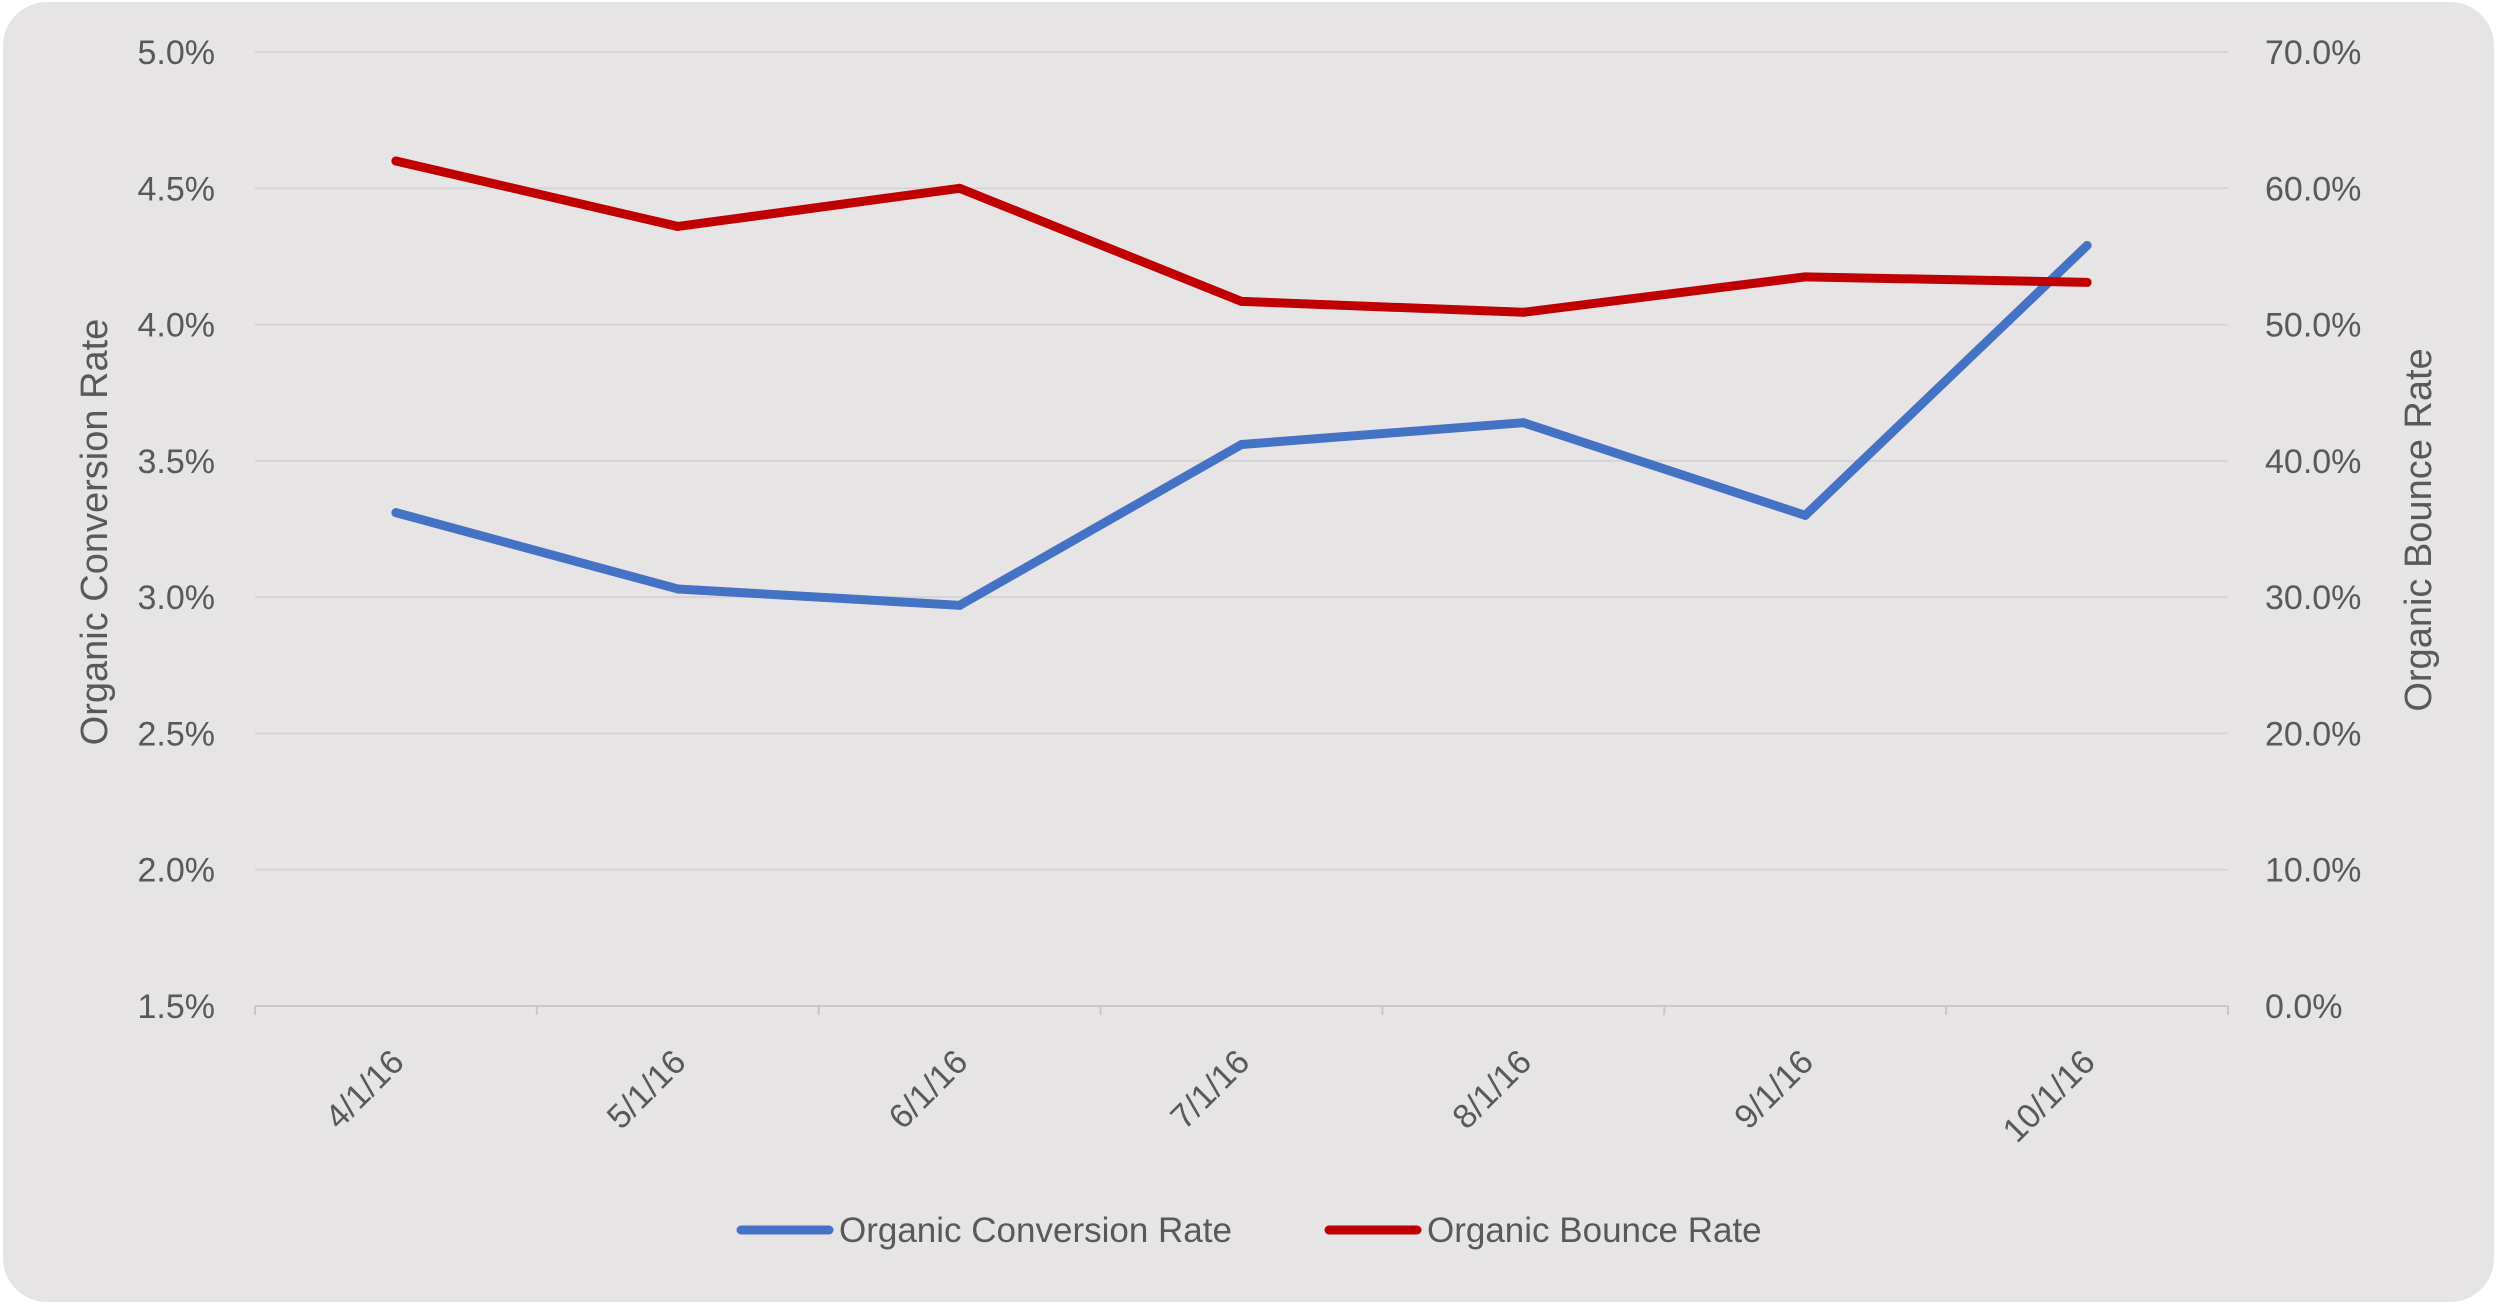 The image size is (2497, 1306). What do you see at coordinates (177, 1007) in the screenshot?
I see `left-y-tick-label: 1.5%` at bounding box center [177, 1007].